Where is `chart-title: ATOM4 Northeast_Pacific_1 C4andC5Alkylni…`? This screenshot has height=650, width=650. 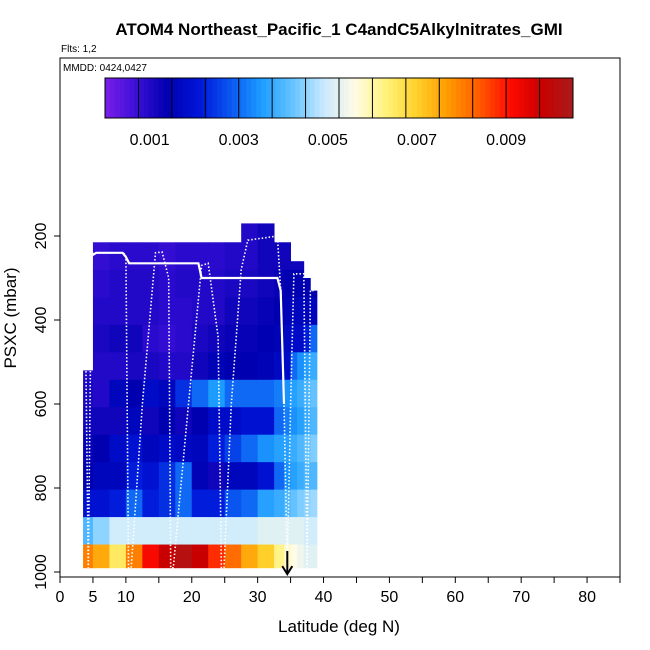
chart-title: ATOM4 Northeast_Pacific_1 C4andC5Alkylni… is located at coordinates (338, 29).